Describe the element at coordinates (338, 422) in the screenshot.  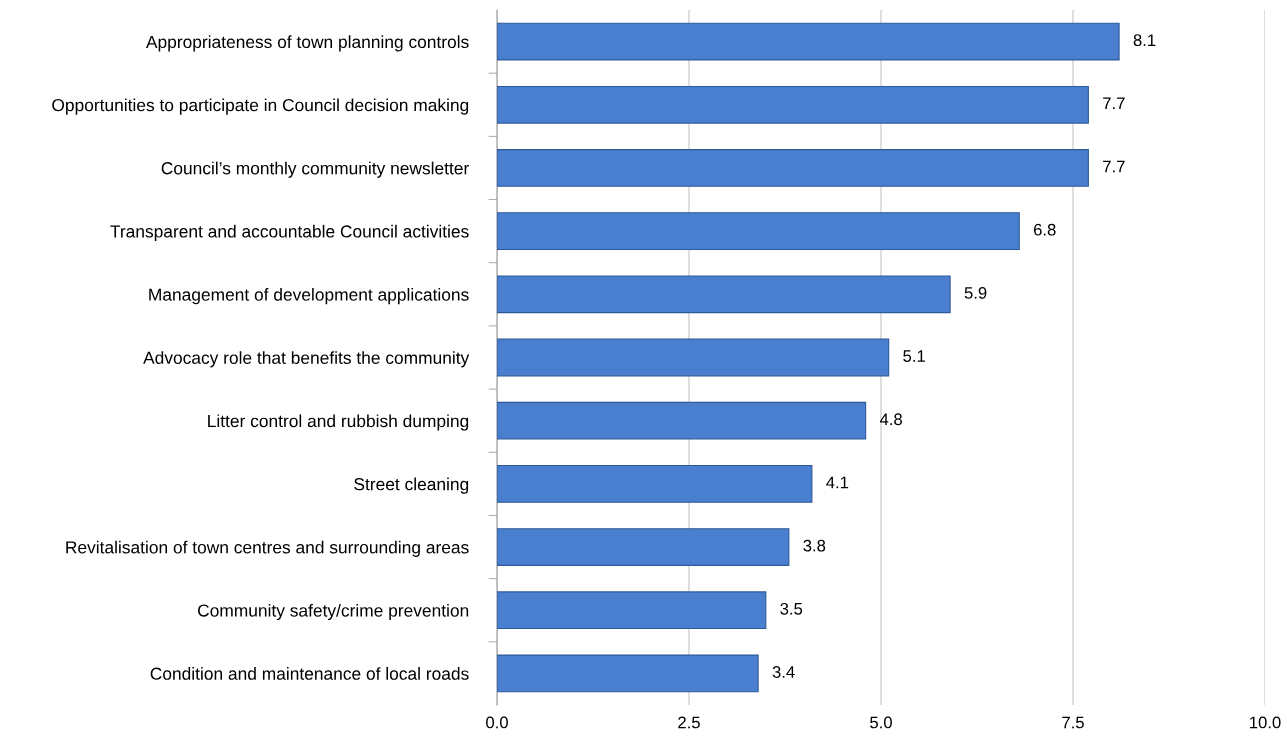
I see `y-tick-label: Litter control and rubbish dumping` at that location.